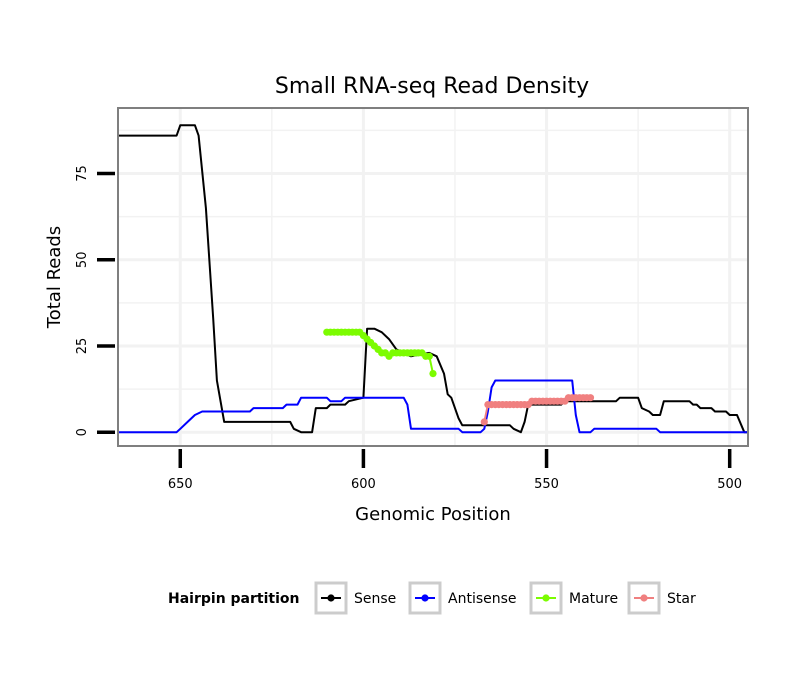 This screenshot has height=690, width=810. Describe the element at coordinates (593, 599) in the screenshot. I see `legend-label-mature: Mature` at that location.